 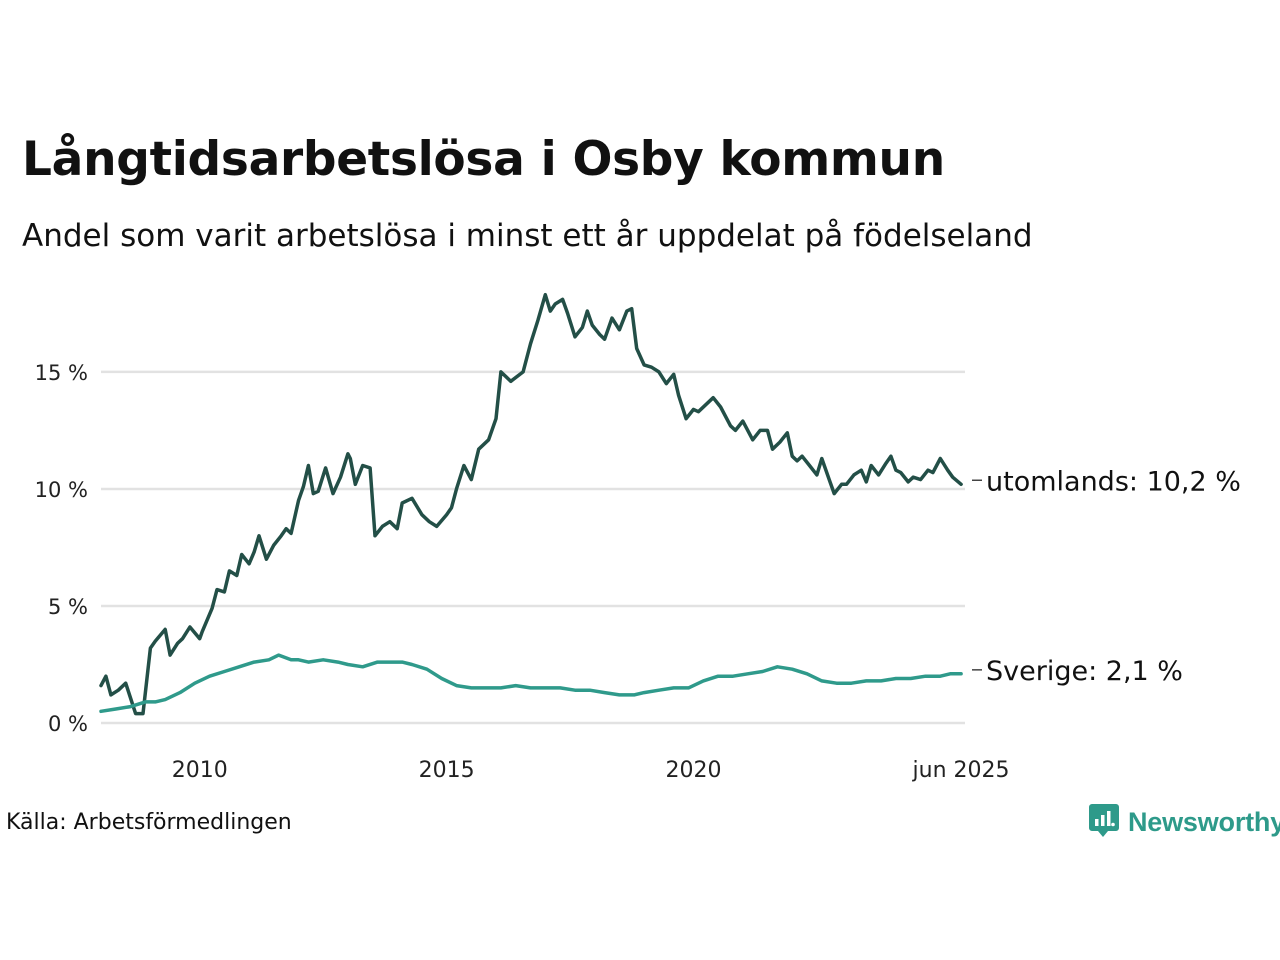 What do you see at coordinates (200, 770) in the screenshot?
I see `x-tick-label: 2010` at bounding box center [200, 770].